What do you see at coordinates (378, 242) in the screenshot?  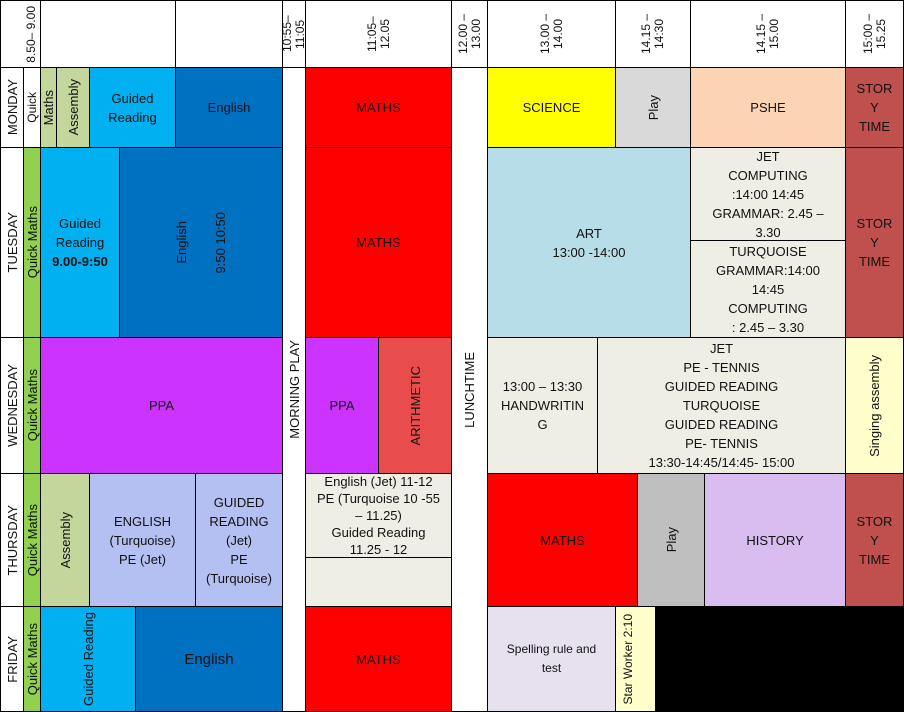 I see `tuesday-maths: MATHS` at bounding box center [378, 242].